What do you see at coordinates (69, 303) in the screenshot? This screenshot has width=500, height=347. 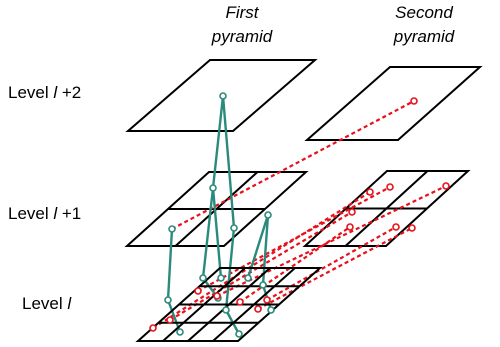 I see `level-bottom-var: l` at bounding box center [69, 303].